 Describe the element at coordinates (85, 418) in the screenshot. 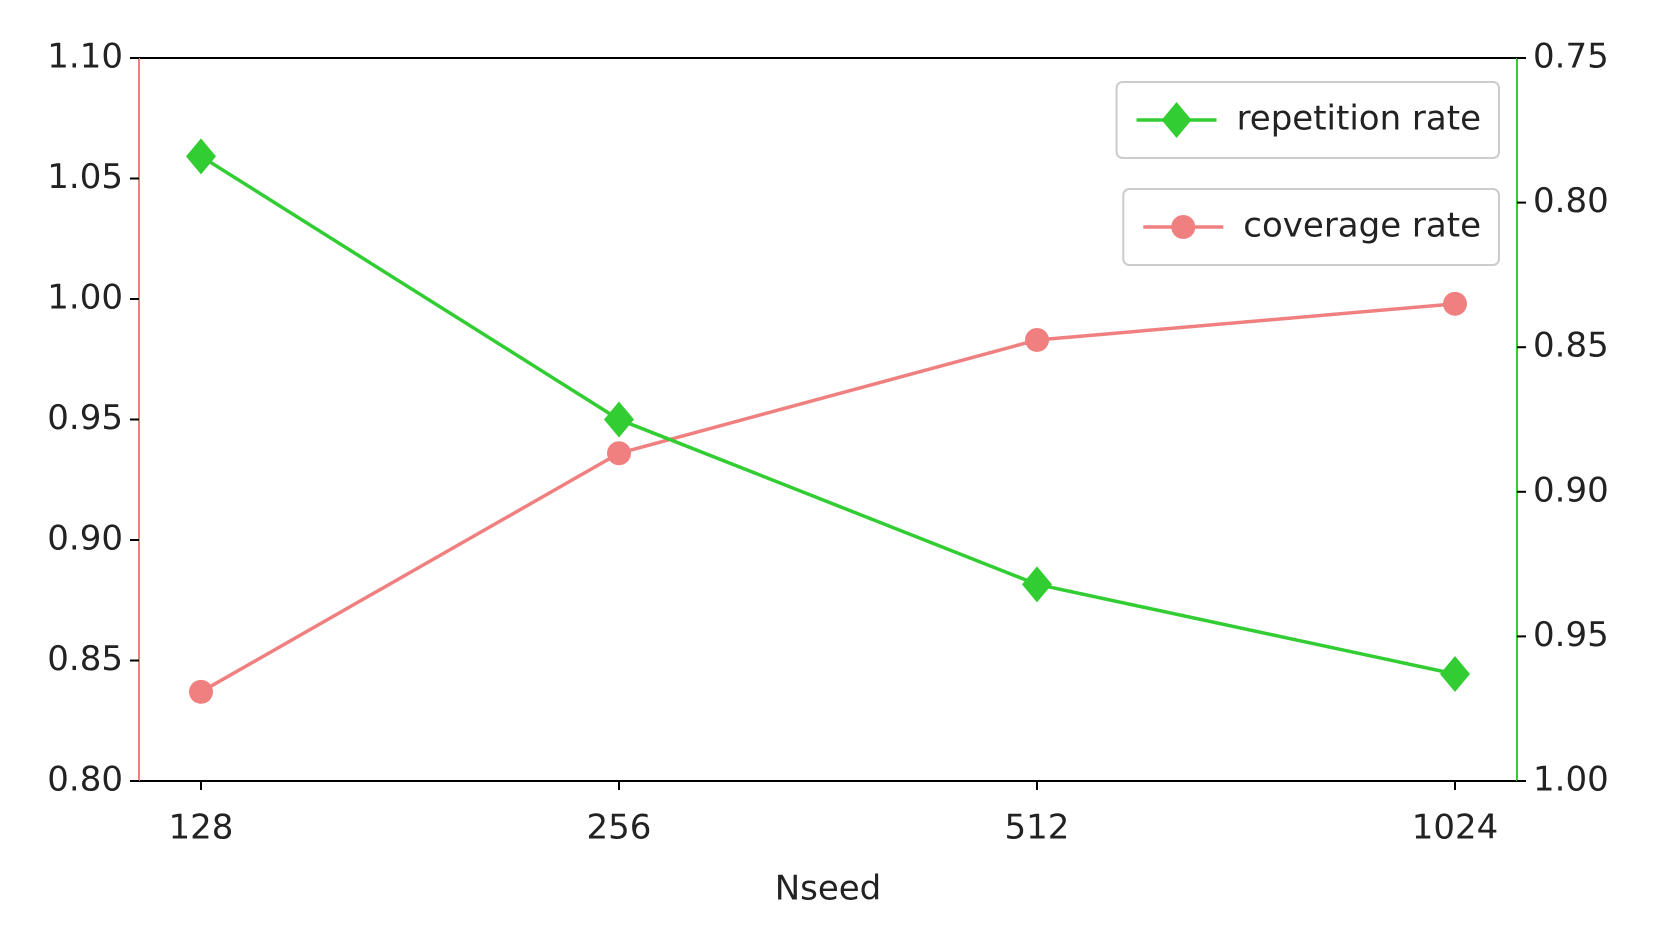

I see `y-tick-label: 0.95` at that location.